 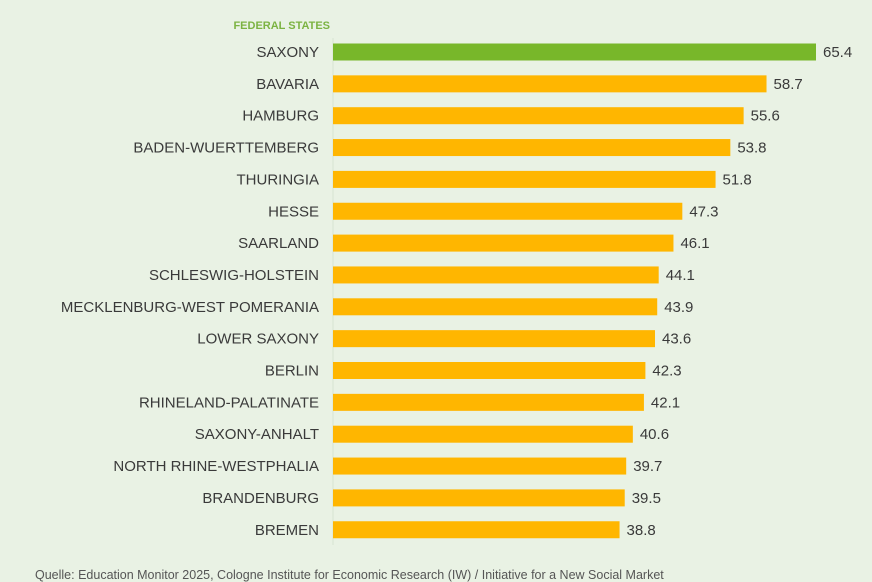 What do you see at coordinates (287, 84) in the screenshot?
I see `category-label: BAVARIA` at bounding box center [287, 84].